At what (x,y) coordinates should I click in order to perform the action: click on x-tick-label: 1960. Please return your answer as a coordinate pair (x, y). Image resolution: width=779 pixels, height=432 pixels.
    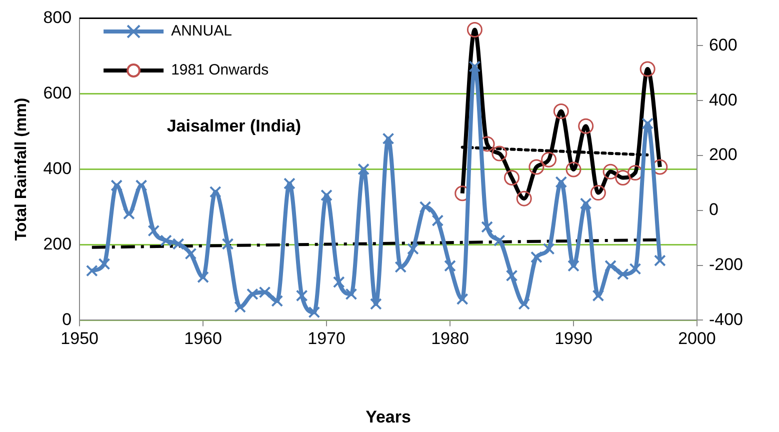
    Looking at the image, I should click on (203, 338).